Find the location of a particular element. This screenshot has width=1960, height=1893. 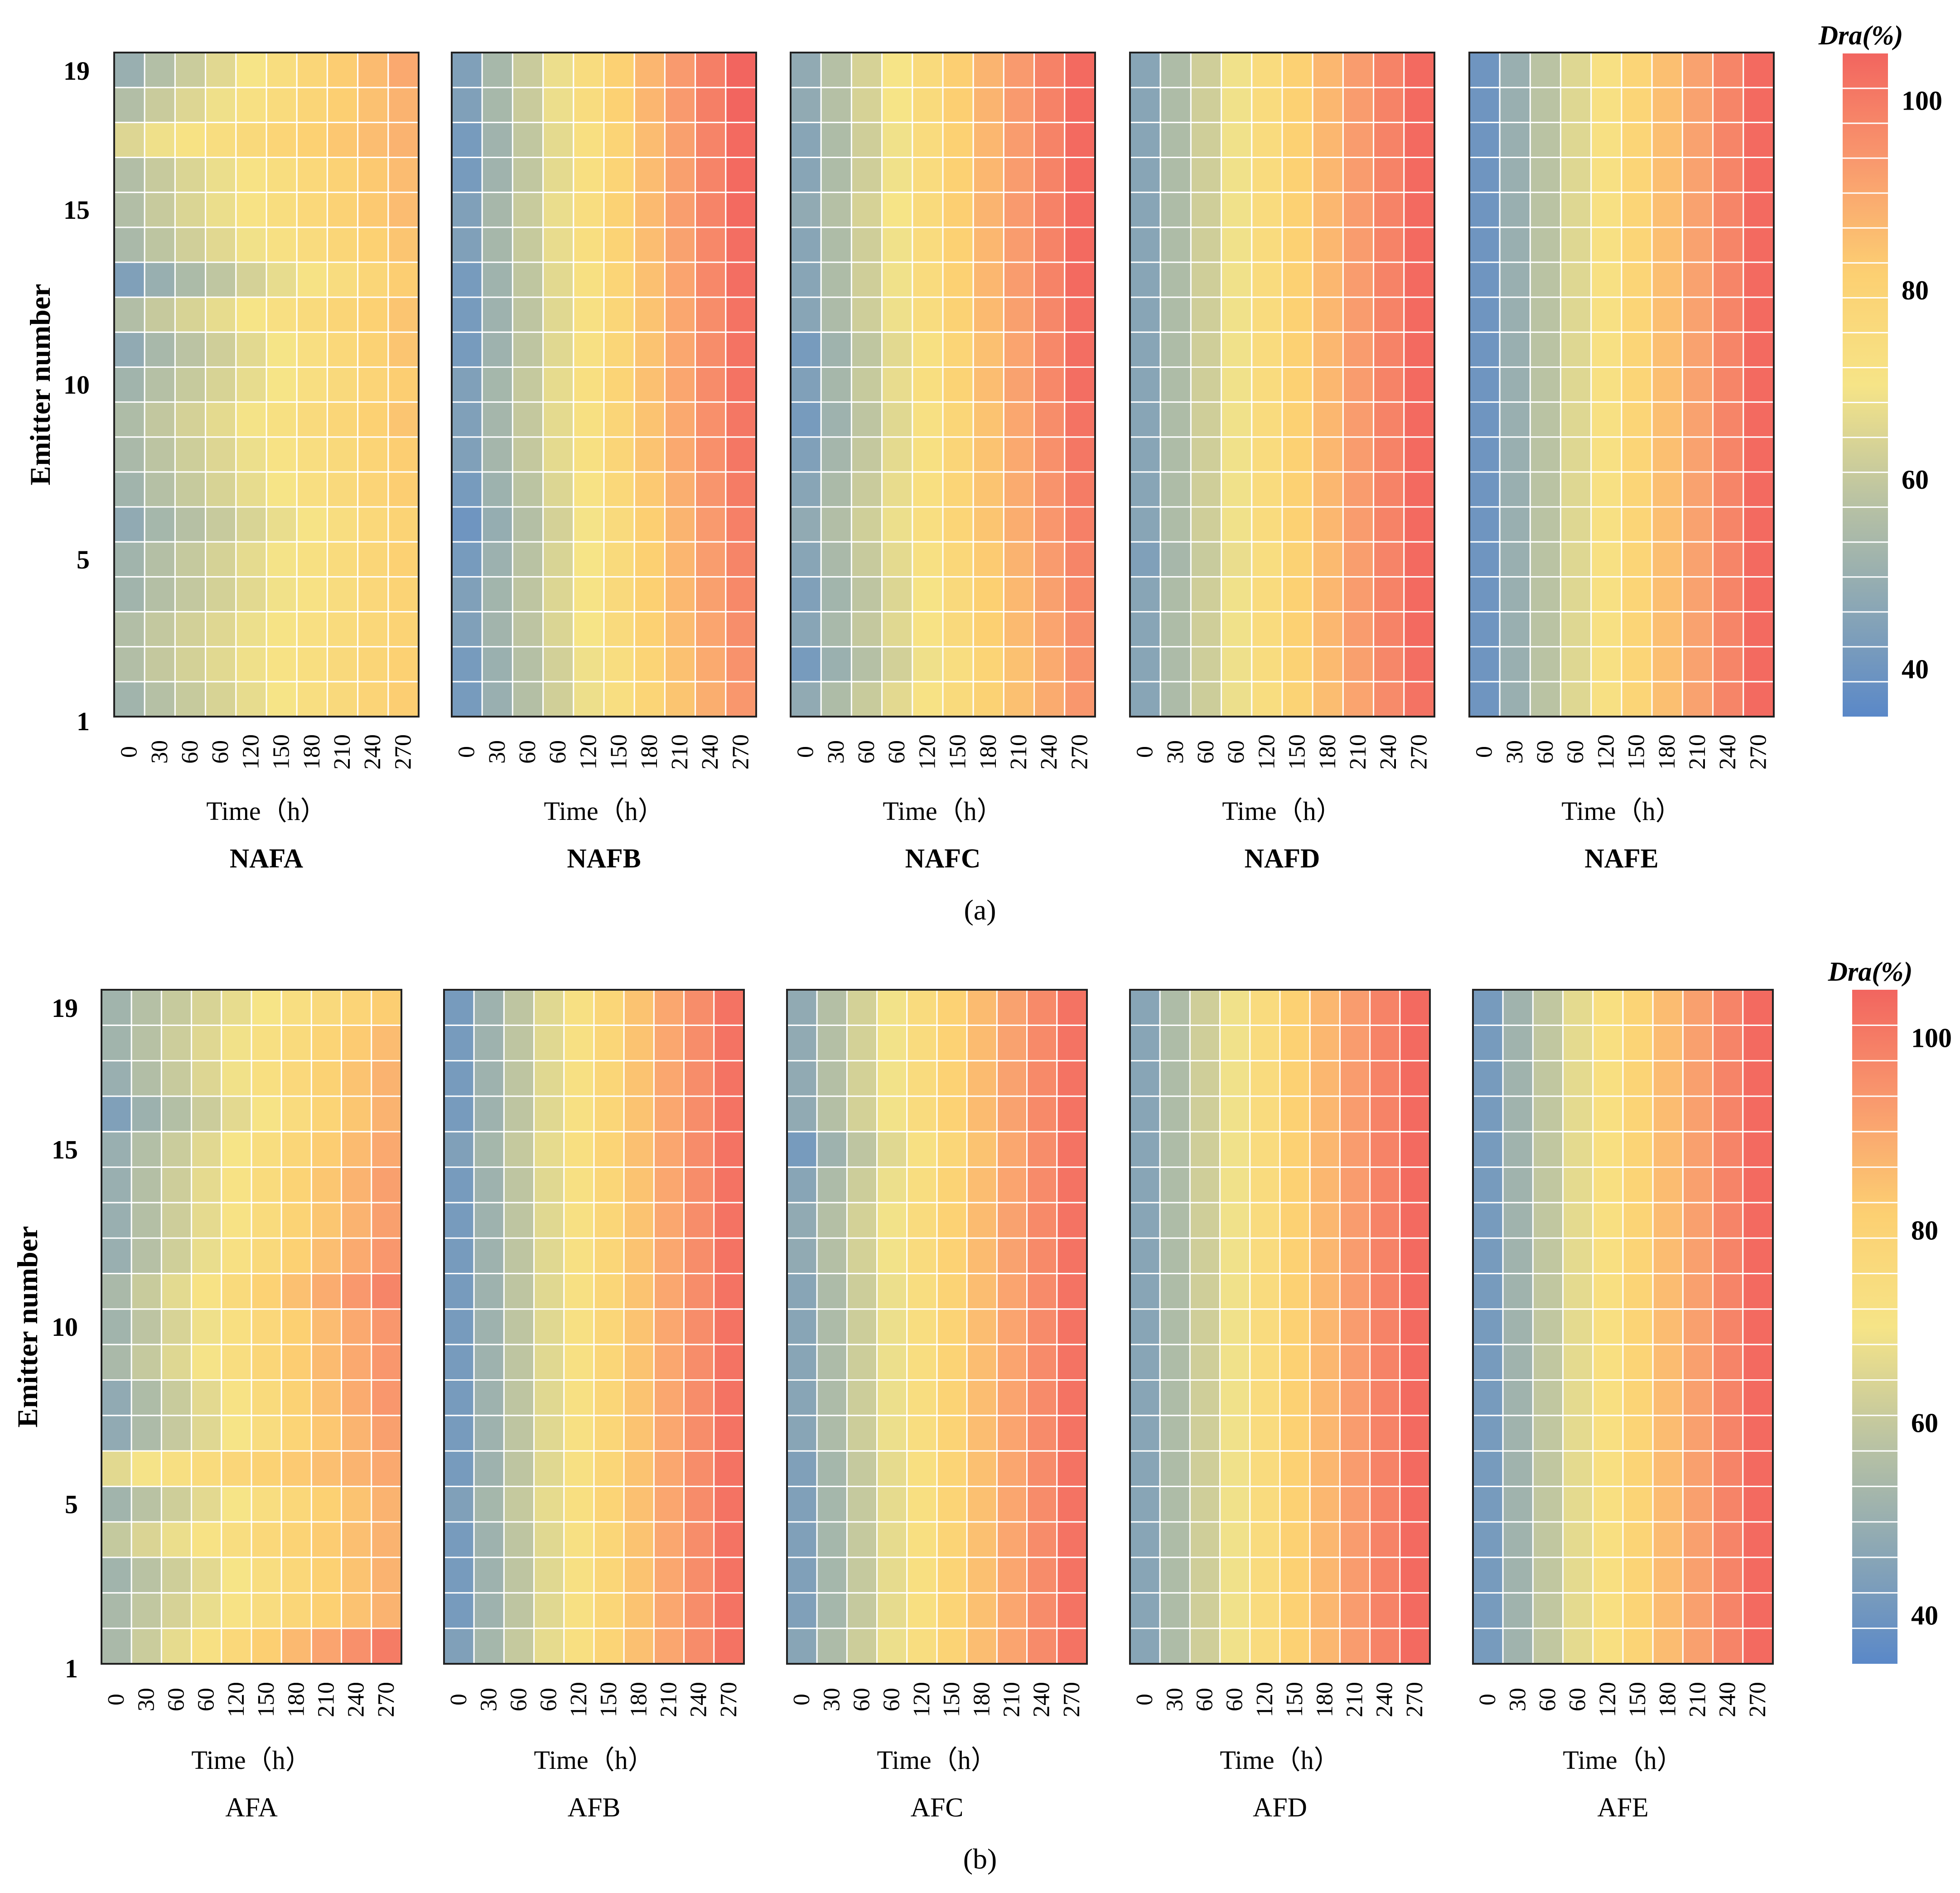

x-tick-label: 240 is located at coordinates (1388, 752).